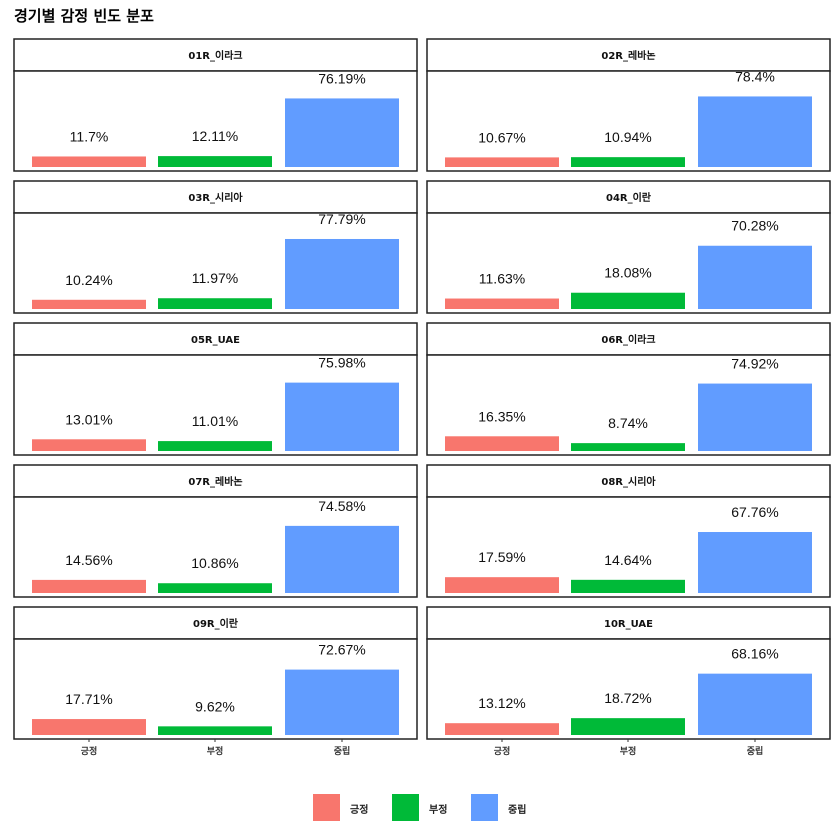  What do you see at coordinates (501, 416) in the screenshot?
I see `data-label: 16.35%` at bounding box center [501, 416].